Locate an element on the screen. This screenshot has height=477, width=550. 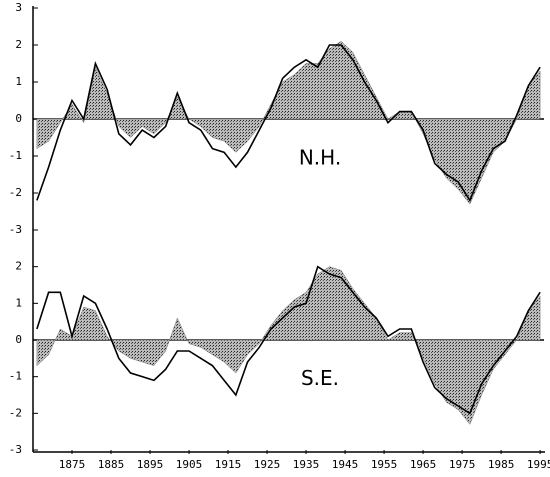
x-tick-label: 1925 is located at coordinates (267, 464).